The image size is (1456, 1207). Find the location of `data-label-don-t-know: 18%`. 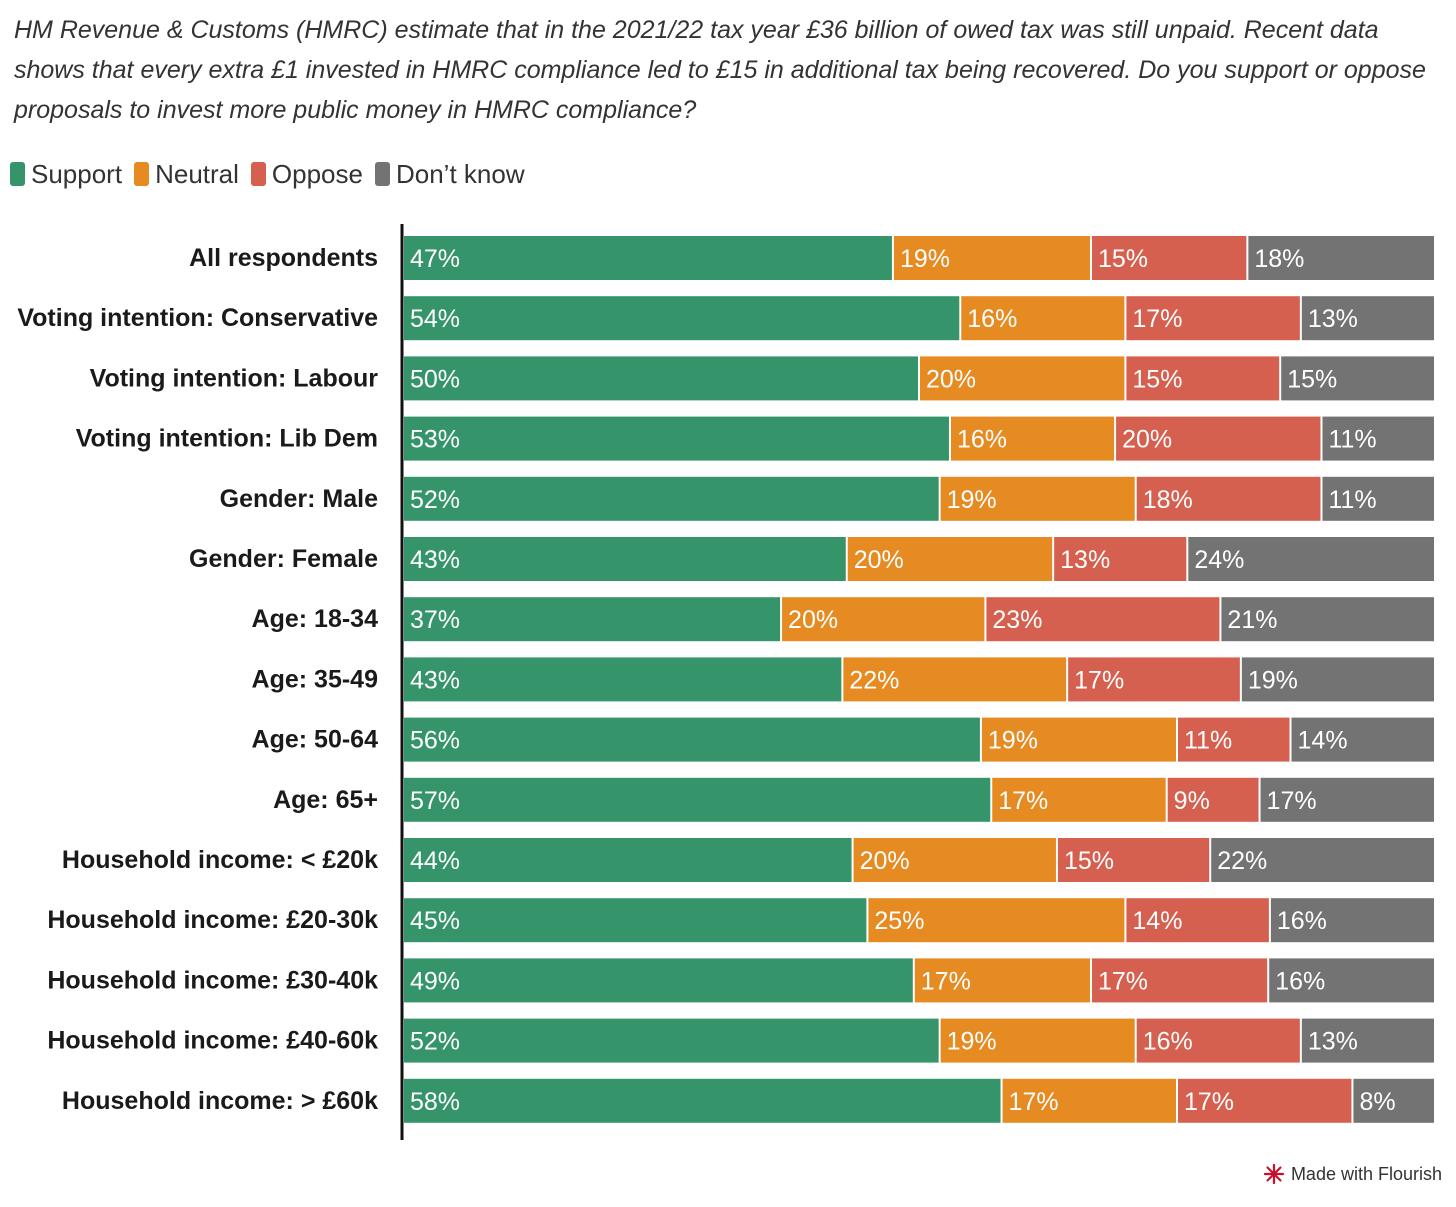

data-label-don-t-know: 18% is located at coordinates (1279, 259).